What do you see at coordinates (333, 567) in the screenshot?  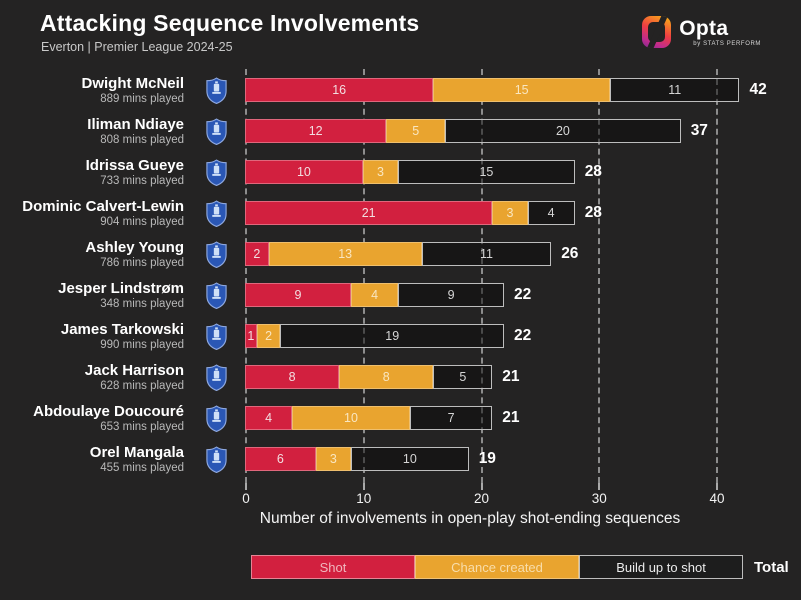 I see `legend-item-shot: Shot` at bounding box center [333, 567].